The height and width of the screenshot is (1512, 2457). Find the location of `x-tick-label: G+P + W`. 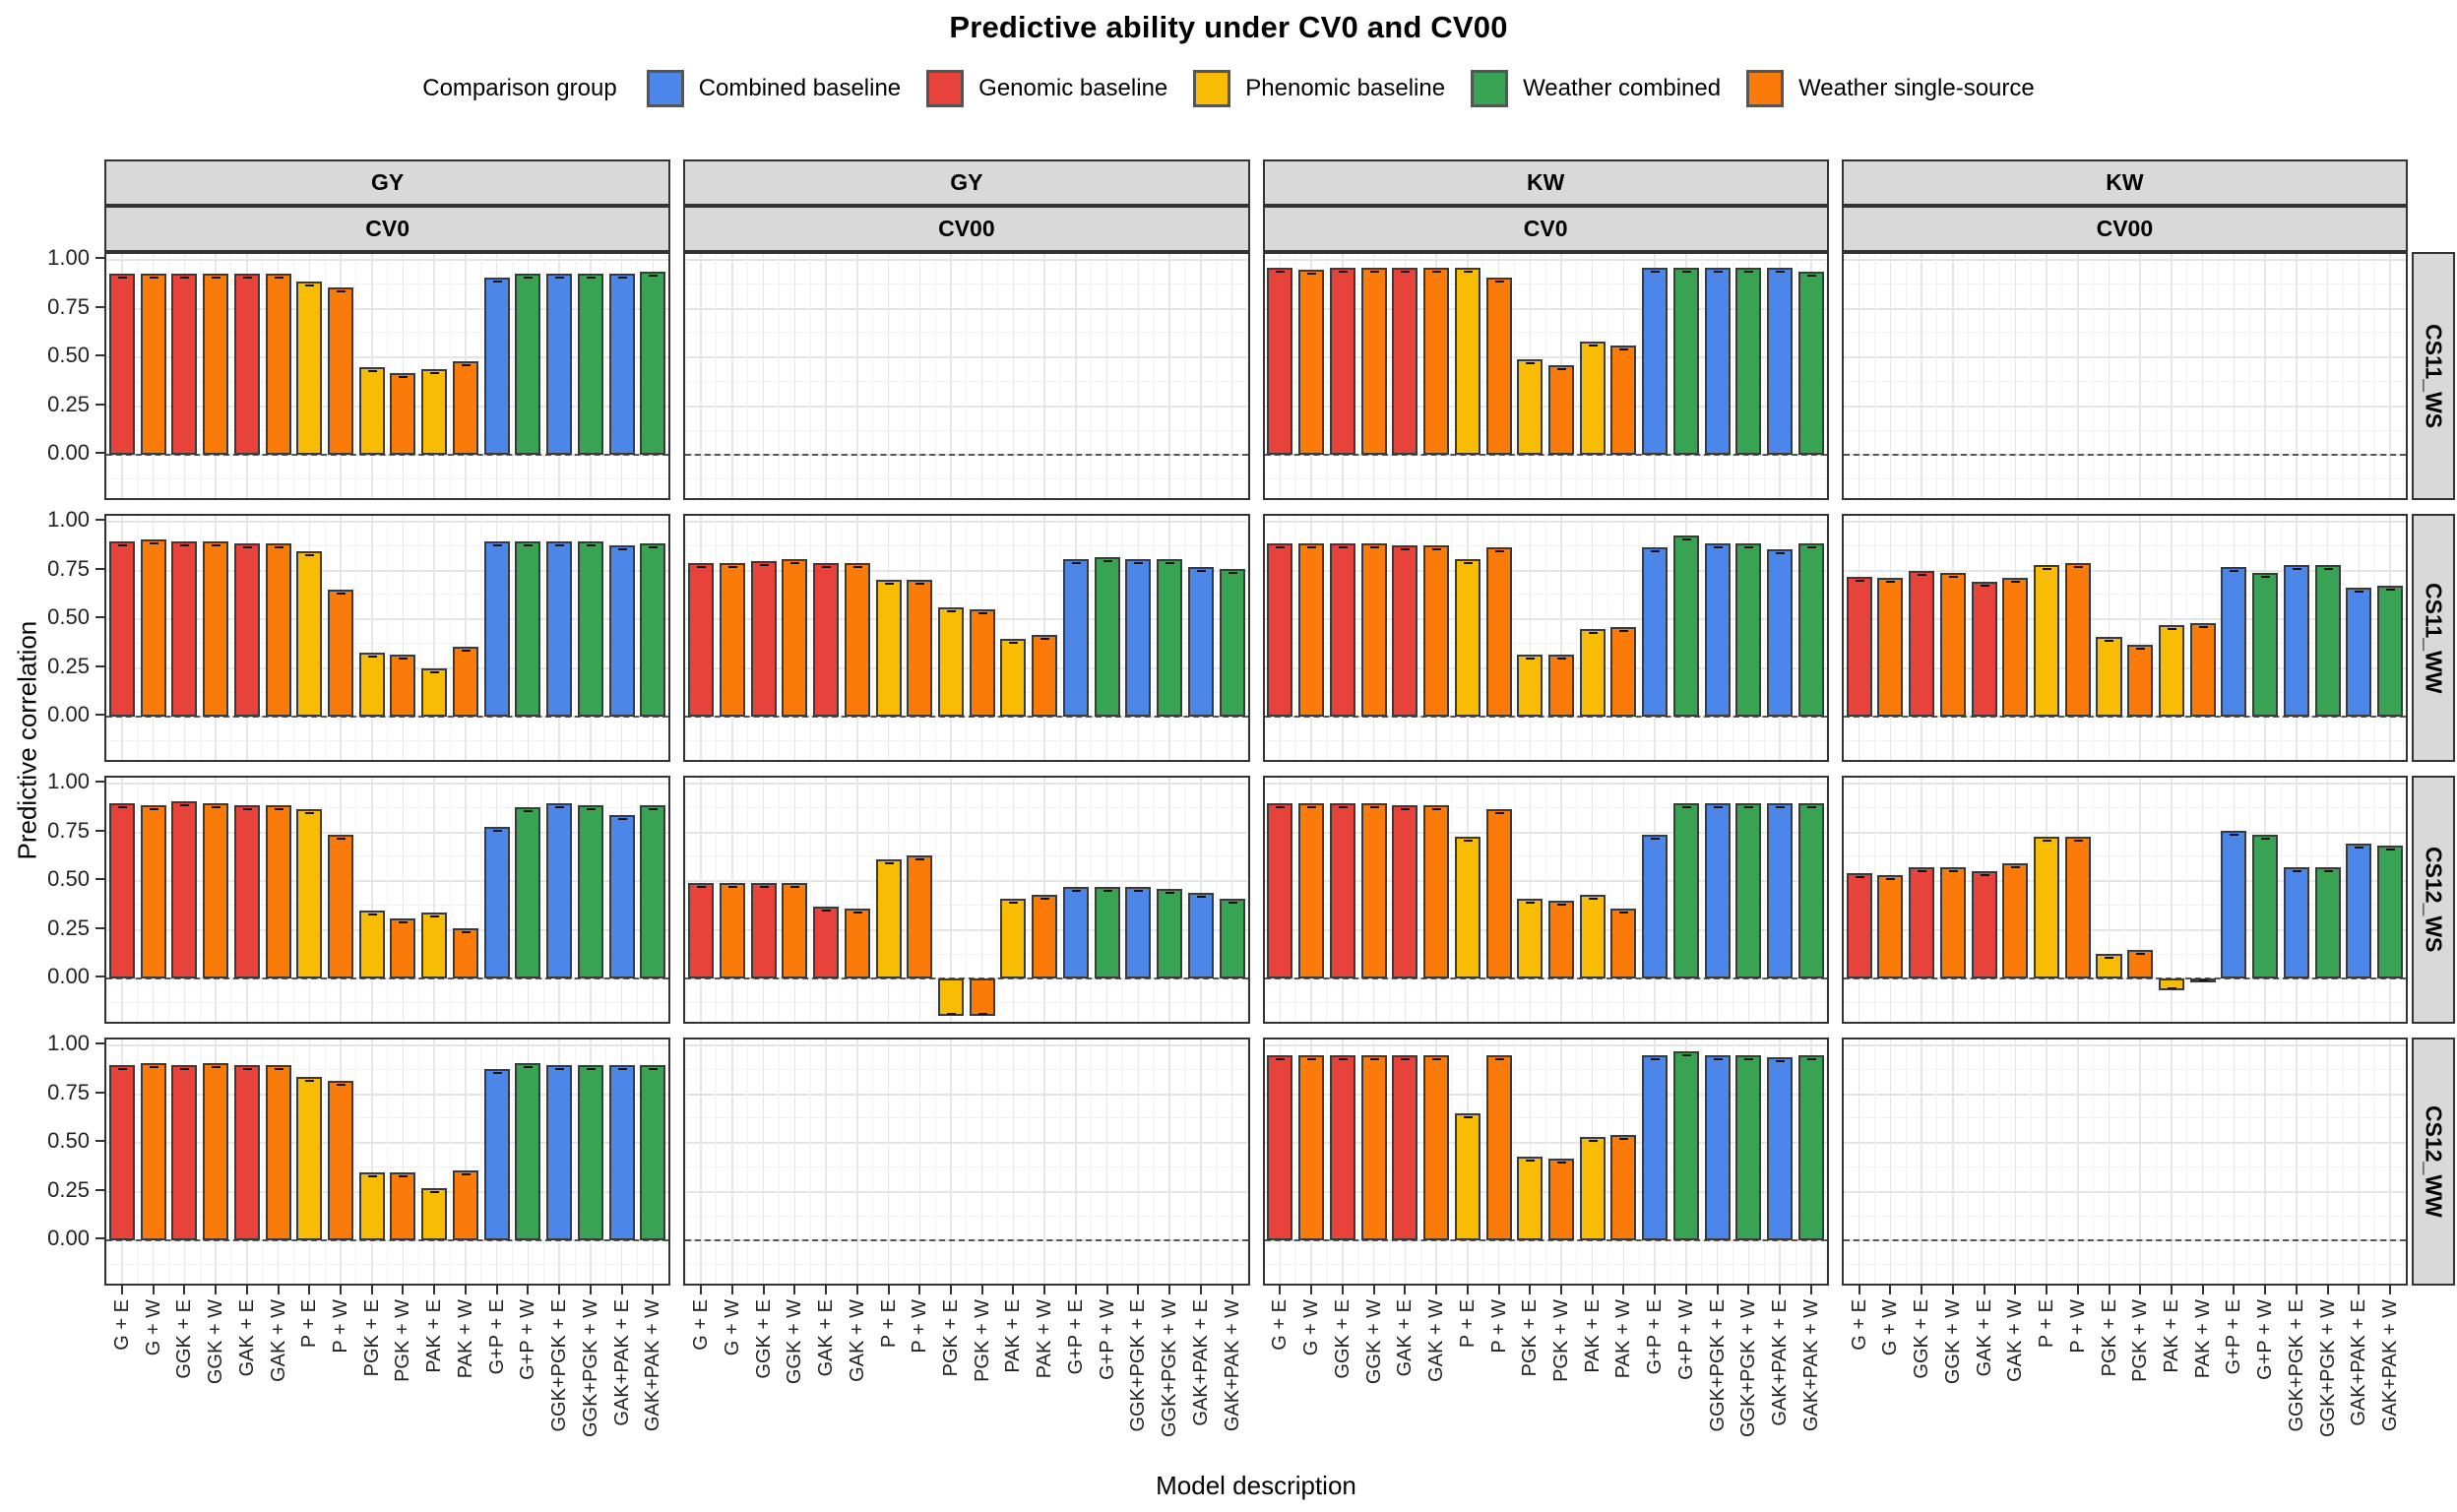

x-tick-label: G+P + W is located at coordinates (2265, 1339).